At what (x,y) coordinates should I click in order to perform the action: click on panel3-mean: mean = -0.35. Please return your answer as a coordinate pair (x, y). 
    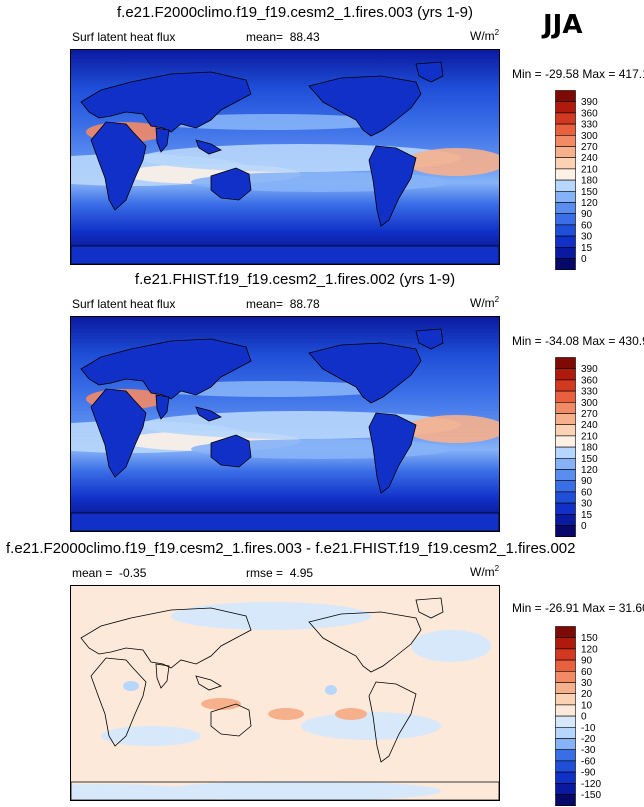
    Looking at the image, I should click on (109, 573).